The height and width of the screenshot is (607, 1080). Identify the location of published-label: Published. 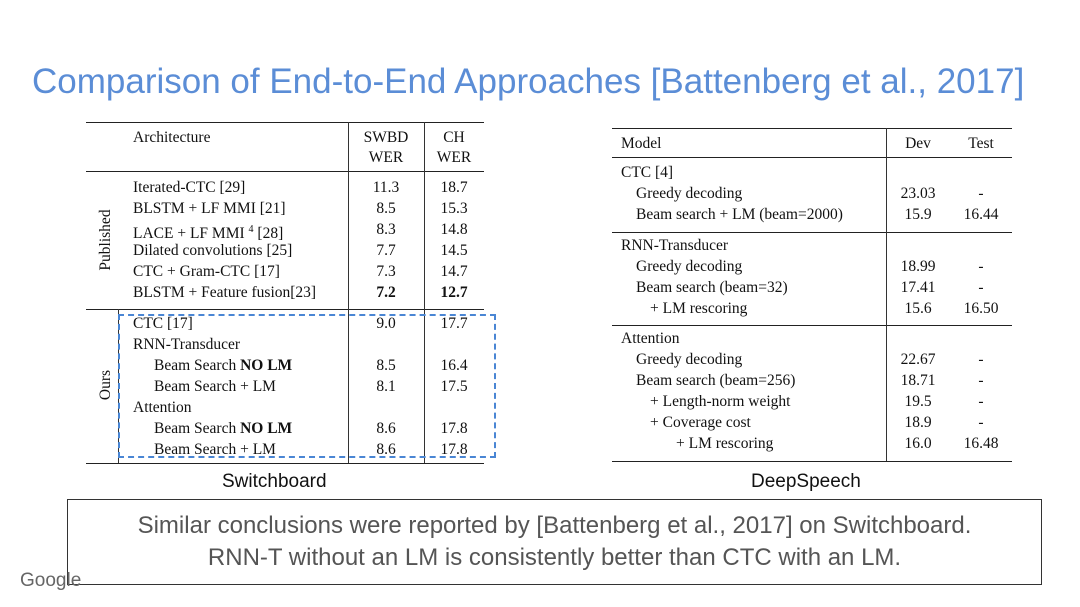
(105, 240).